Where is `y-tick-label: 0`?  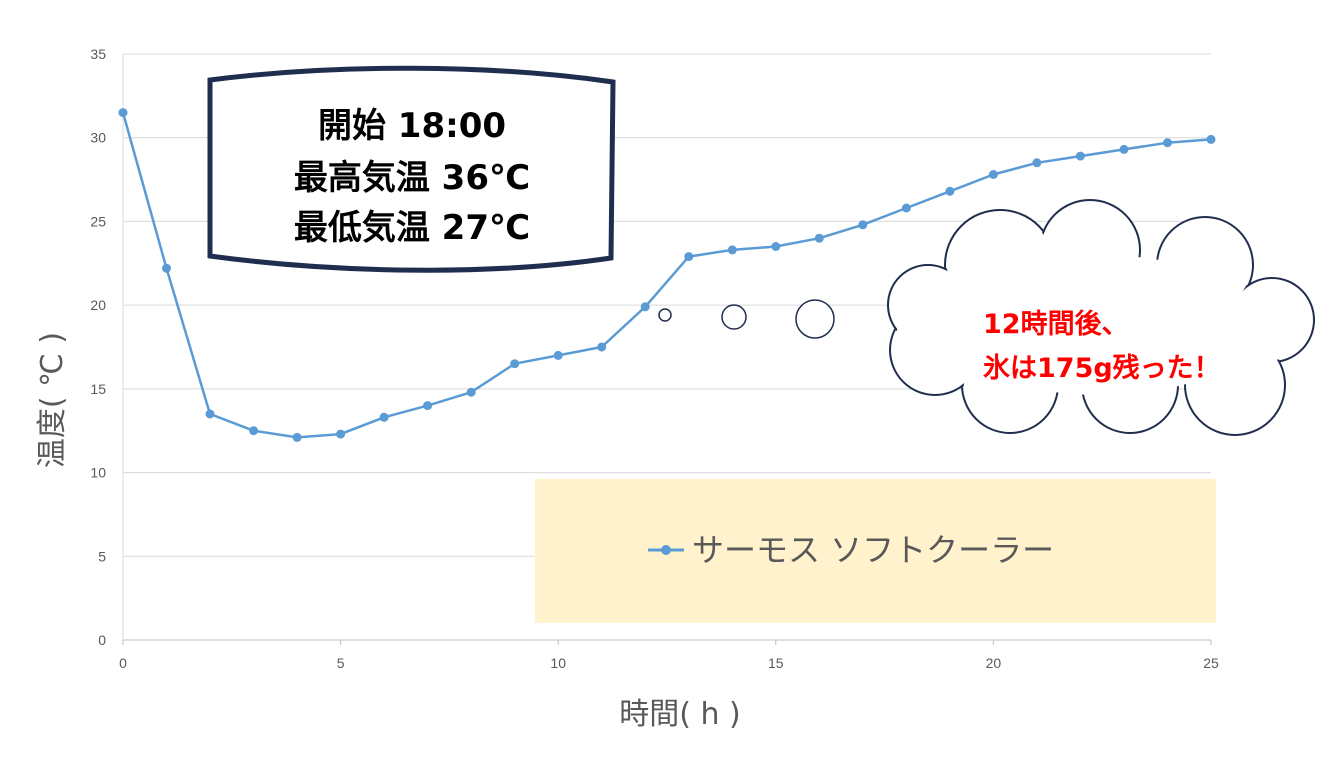
y-tick-label: 0 is located at coordinates (102, 640).